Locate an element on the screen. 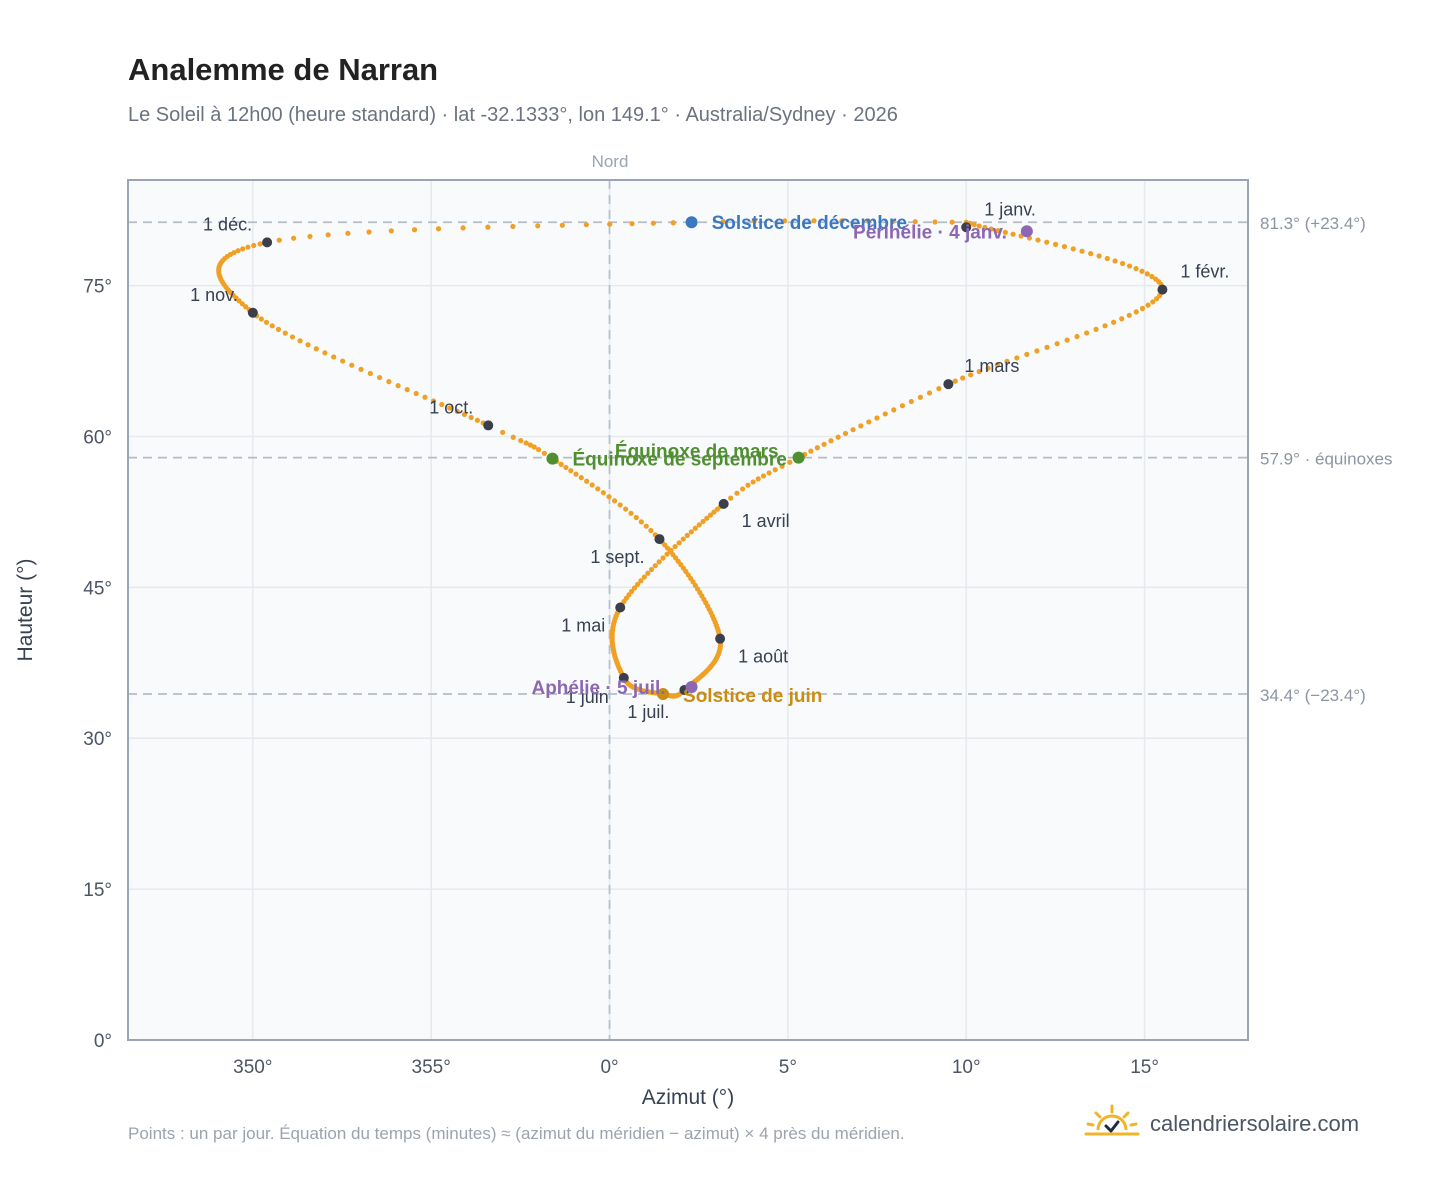 The image size is (1448, 1188). event-label: Aphélie · 5 juil. is located at coordinates (598, 688).